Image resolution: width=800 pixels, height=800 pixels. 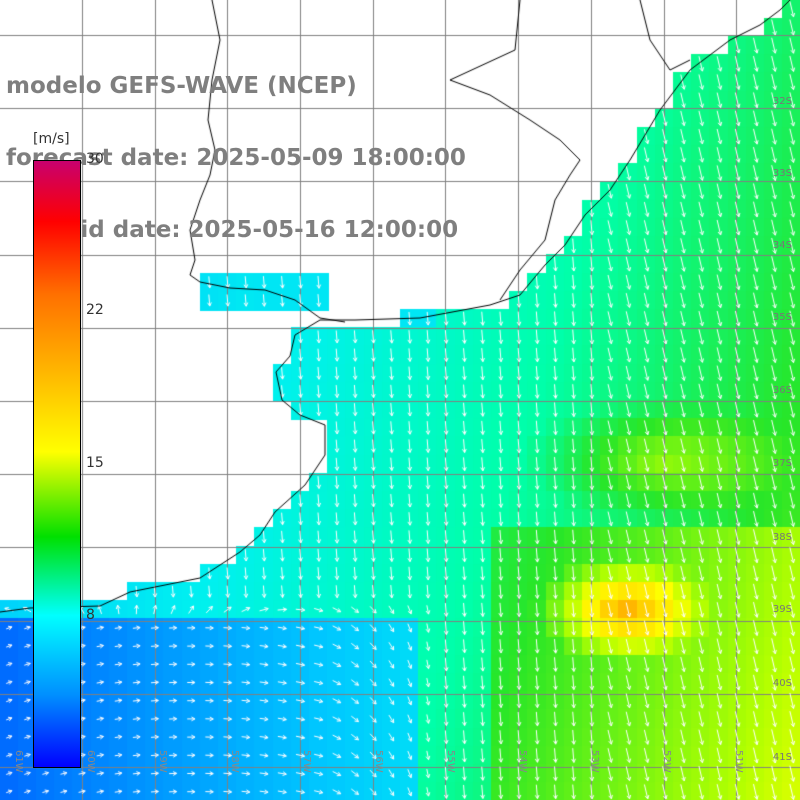 I want to click on lon-label: 53W, so click(x=594, y=761).